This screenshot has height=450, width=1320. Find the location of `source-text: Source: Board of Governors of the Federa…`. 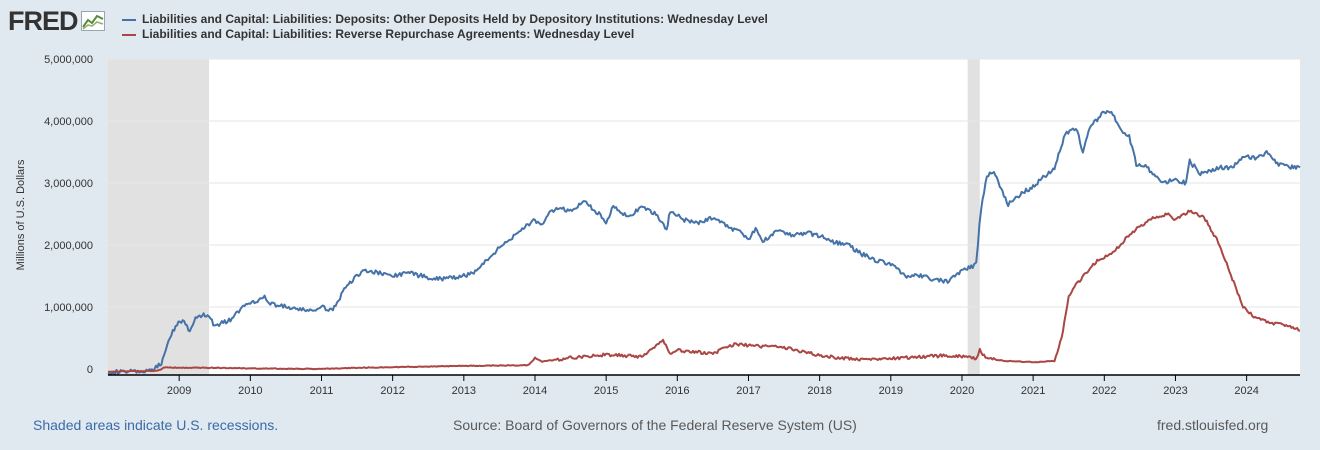

source-text: Source: Board of Governors of the Federa… is located at coordinates (655, 425).